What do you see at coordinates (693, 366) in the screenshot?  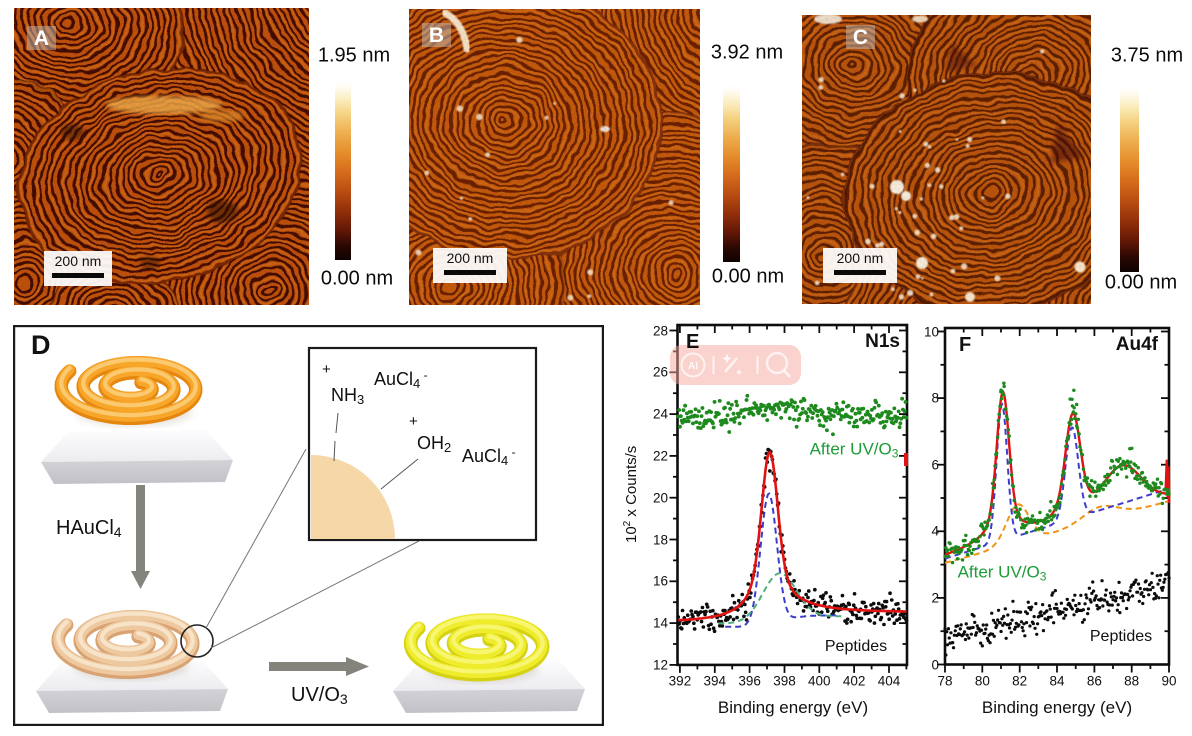 I see `svg-text: AI` at bounding box center [693, 366].